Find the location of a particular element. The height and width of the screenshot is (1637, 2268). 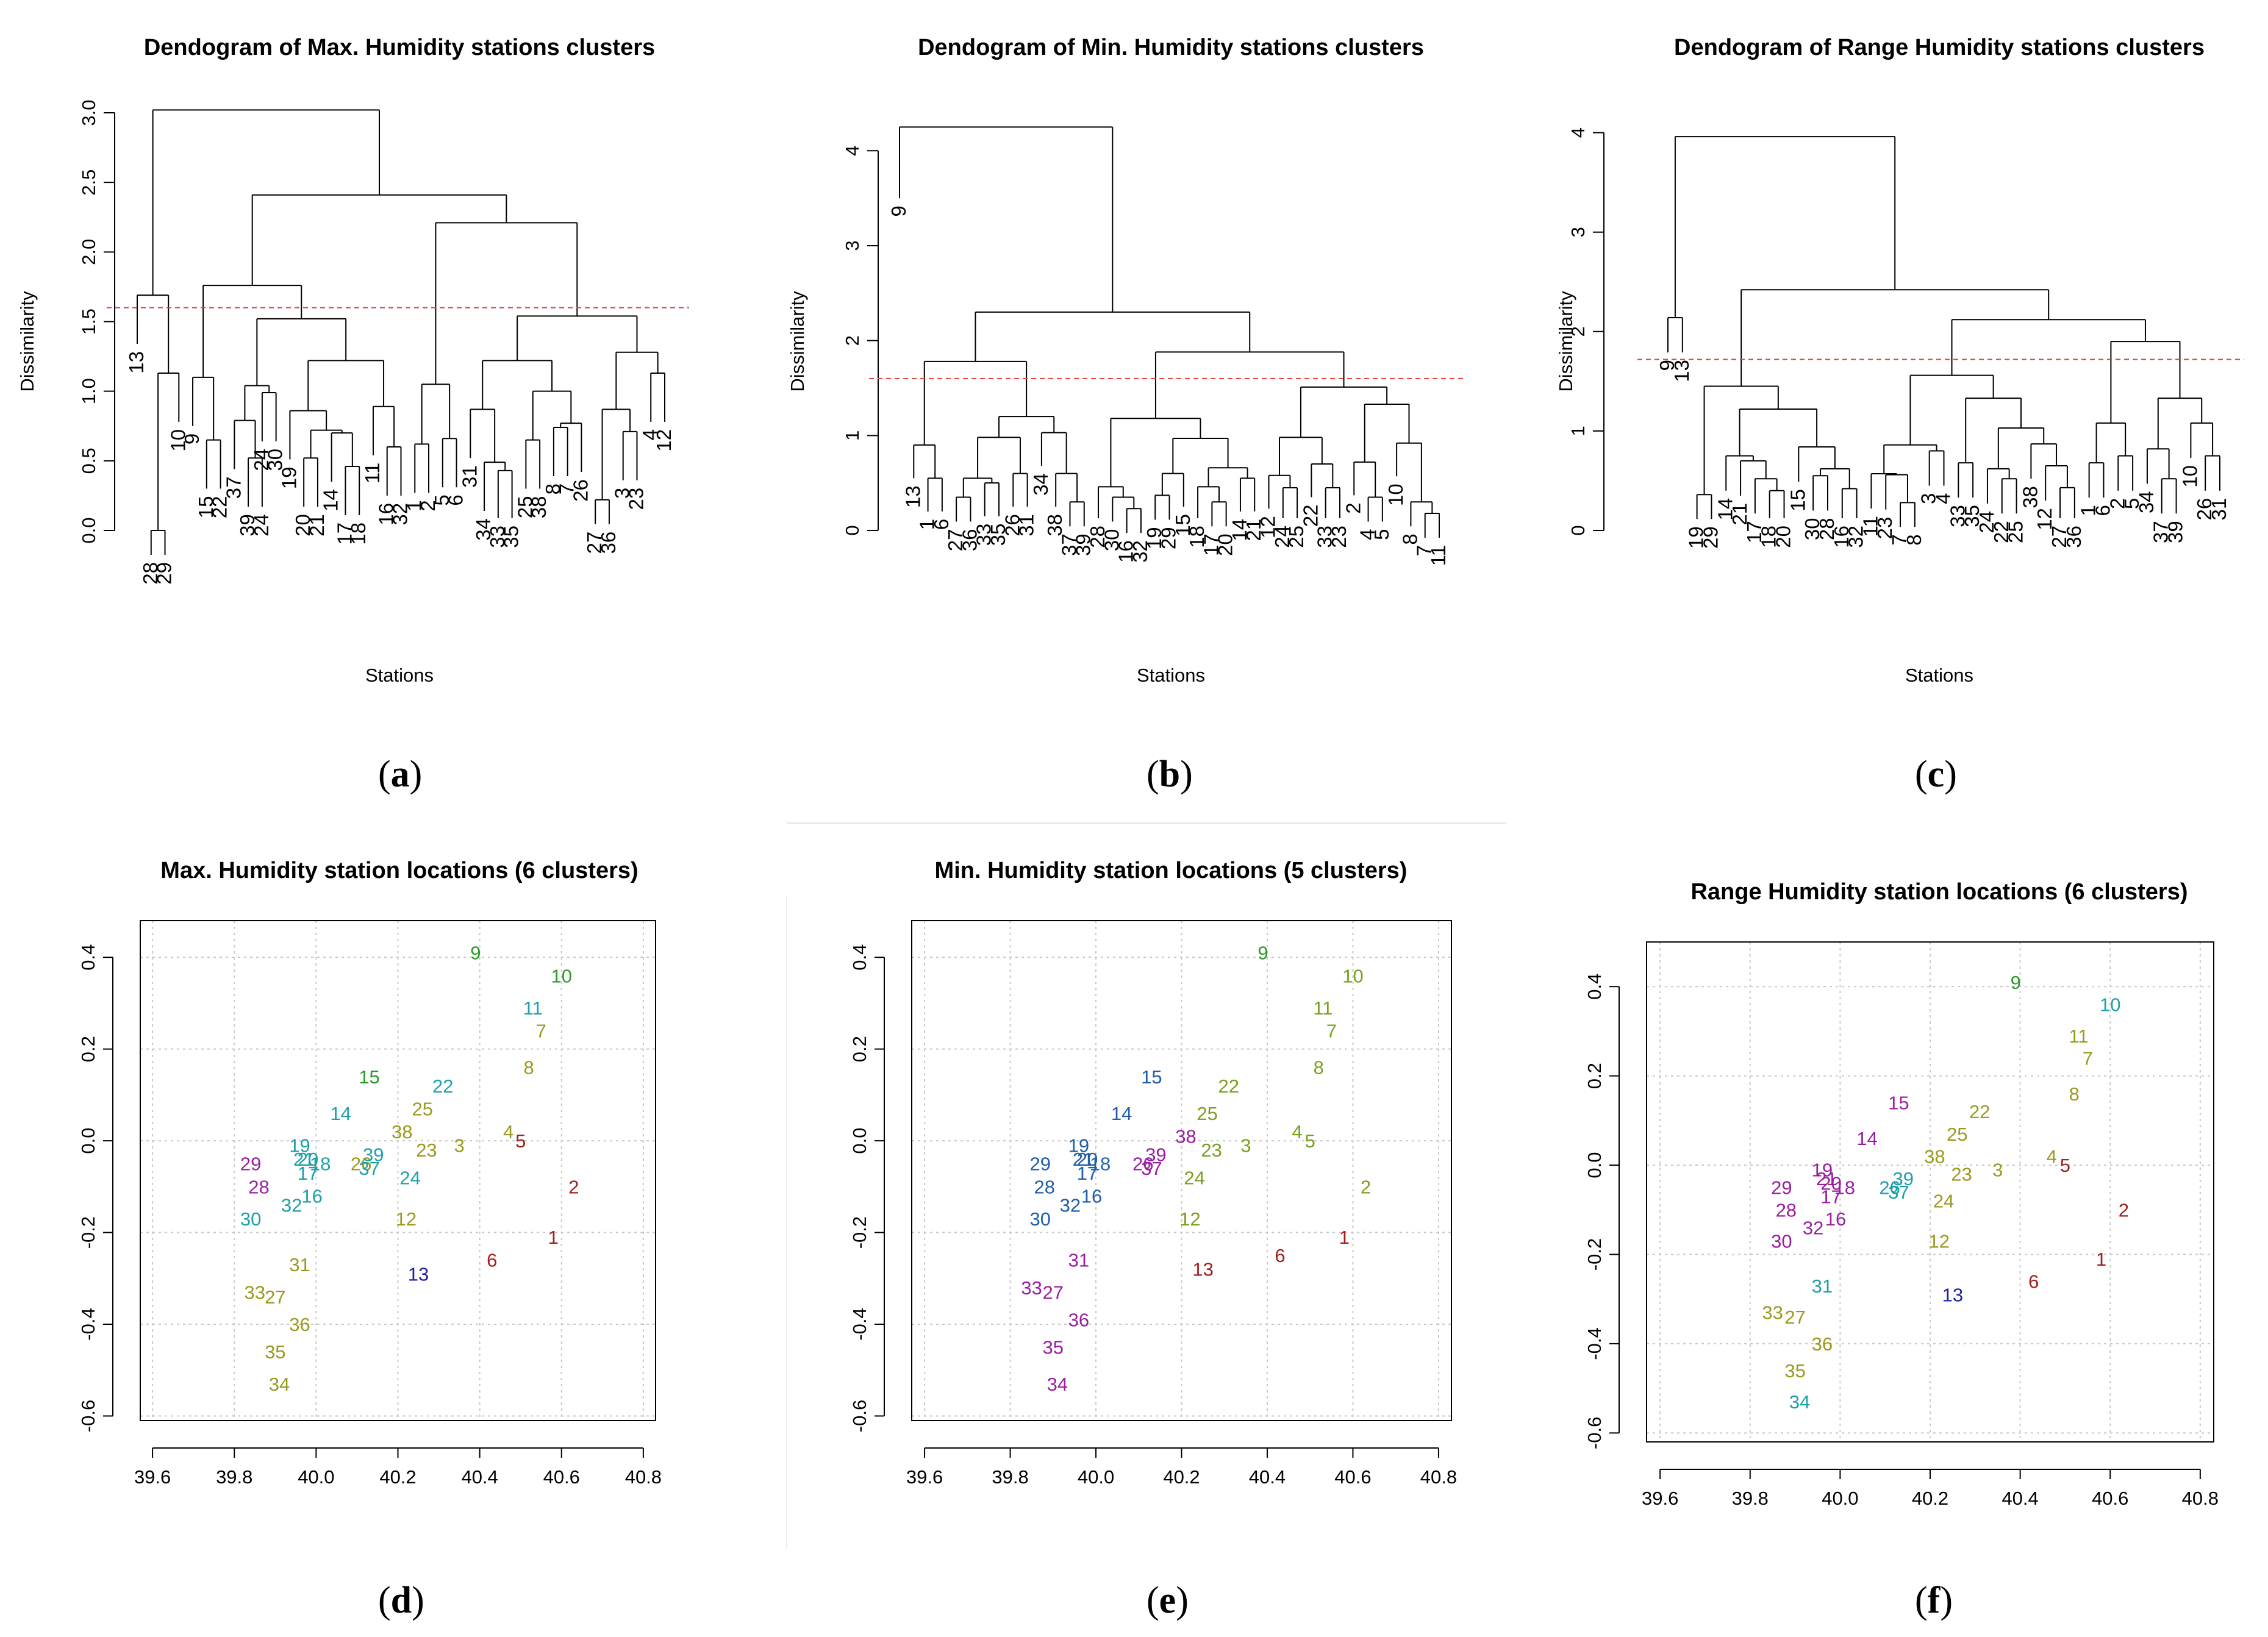

y-tick-label: 2.5 is located at coordinates (88, 182).